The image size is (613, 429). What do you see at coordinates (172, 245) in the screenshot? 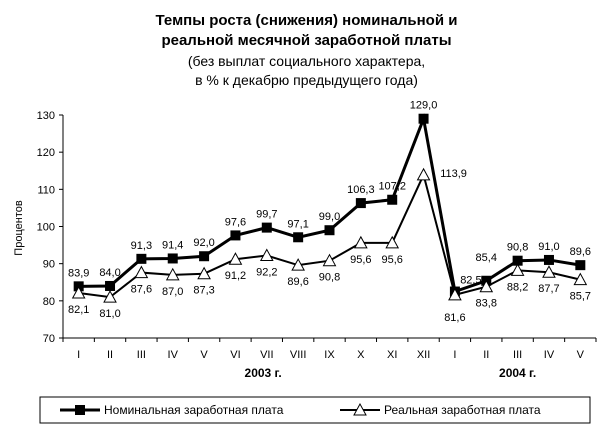
I see `nominal-data-label: 91,4` at bounding box center [172, 245].